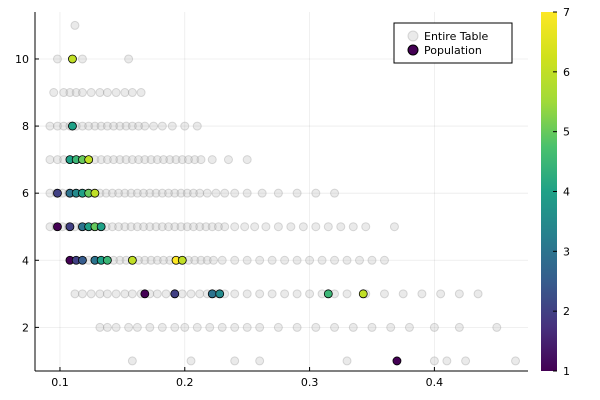 This screenshot has width=600, height=400. I want to click on colorbar-ticks: 1 2 3 4 5 6 7, so click(561, 192).